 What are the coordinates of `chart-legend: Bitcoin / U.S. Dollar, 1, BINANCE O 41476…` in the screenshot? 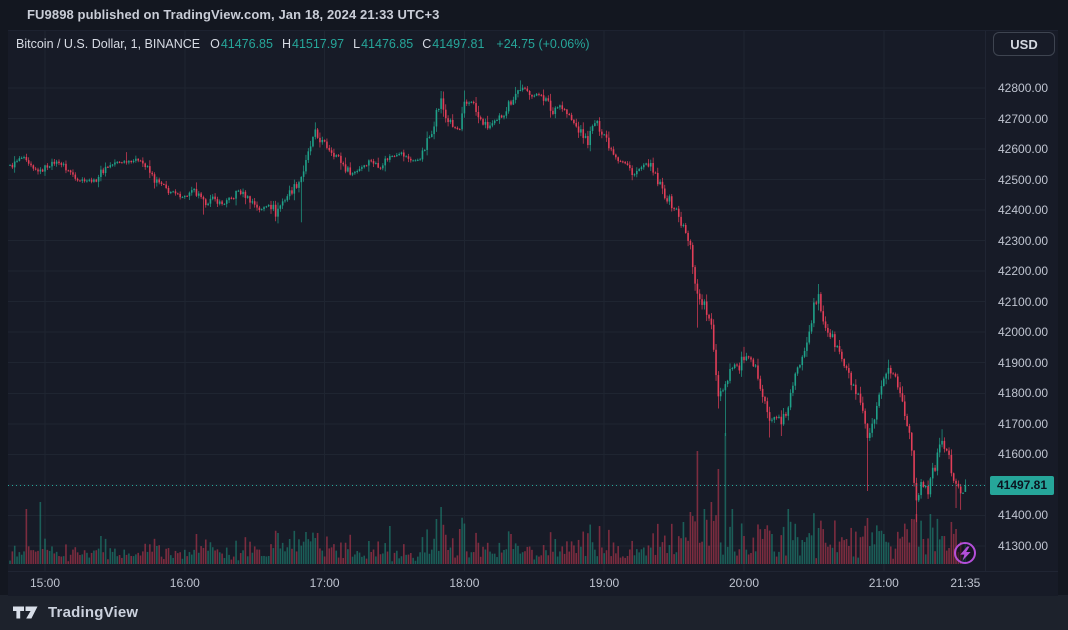 It's located at (303, 44).